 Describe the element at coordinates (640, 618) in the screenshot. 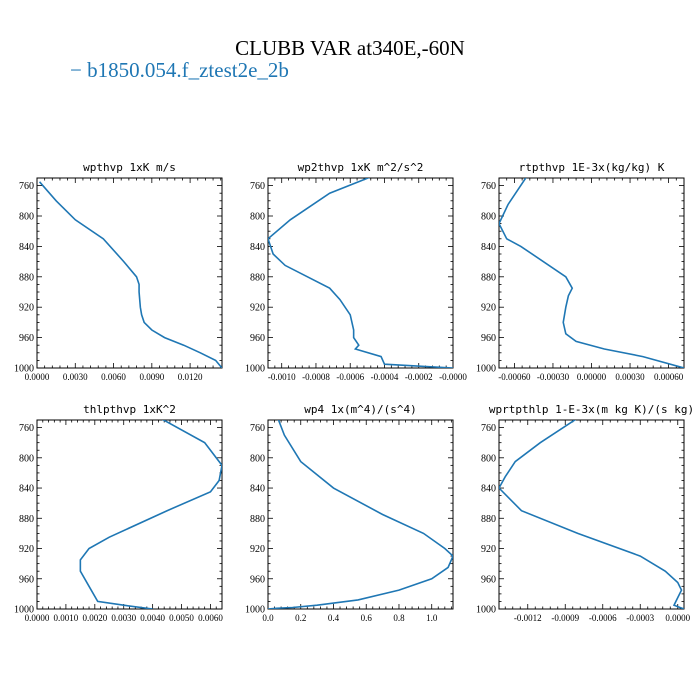

I see `x-tick-label: -0.0003` at that location.